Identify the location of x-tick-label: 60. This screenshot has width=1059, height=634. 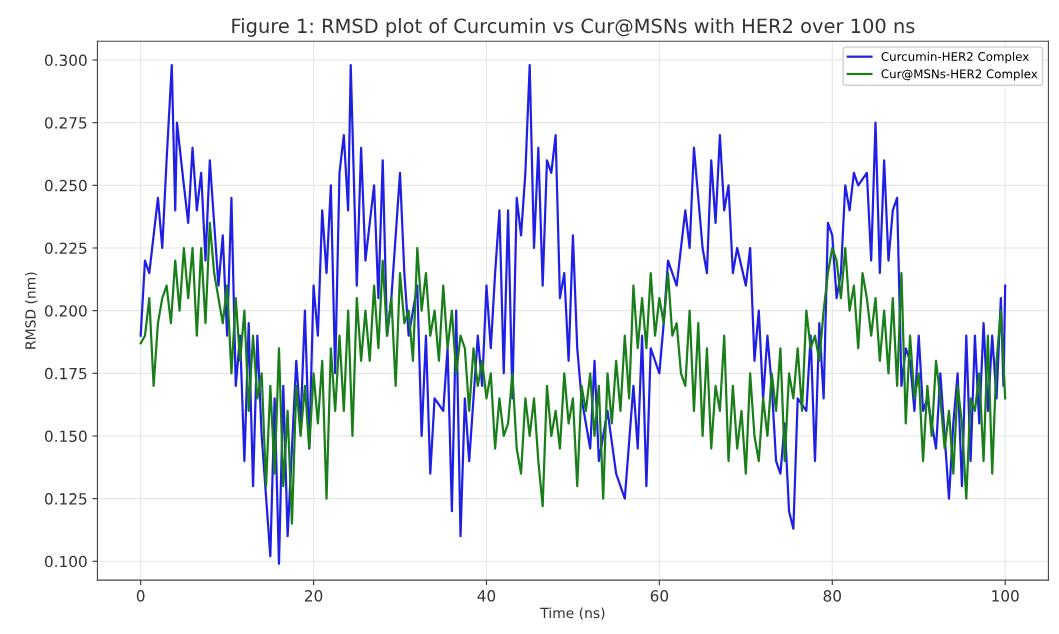
(659, 596).